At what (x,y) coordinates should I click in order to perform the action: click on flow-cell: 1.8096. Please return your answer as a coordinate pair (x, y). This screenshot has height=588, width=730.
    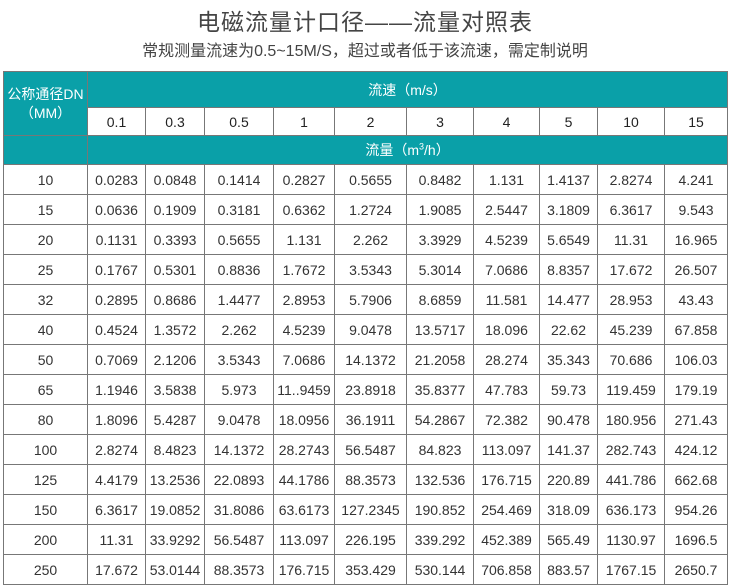
    Looking at the image, I should click on (116, 419).